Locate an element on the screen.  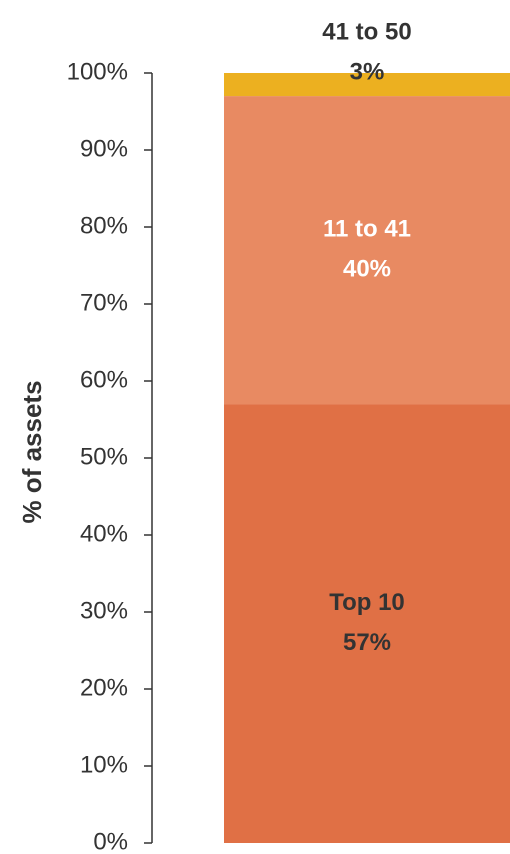
y-tick-label: 50% is located at coordinates (104, 456).